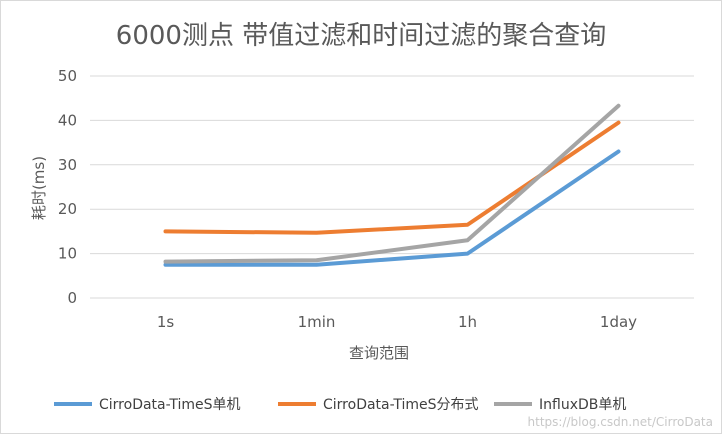 This screenshot has height=434, width=722. What do you see at coordinates (67, 209) in the screenshot?
I see `y-tick-label: 20` at bounding box center [67, 209].